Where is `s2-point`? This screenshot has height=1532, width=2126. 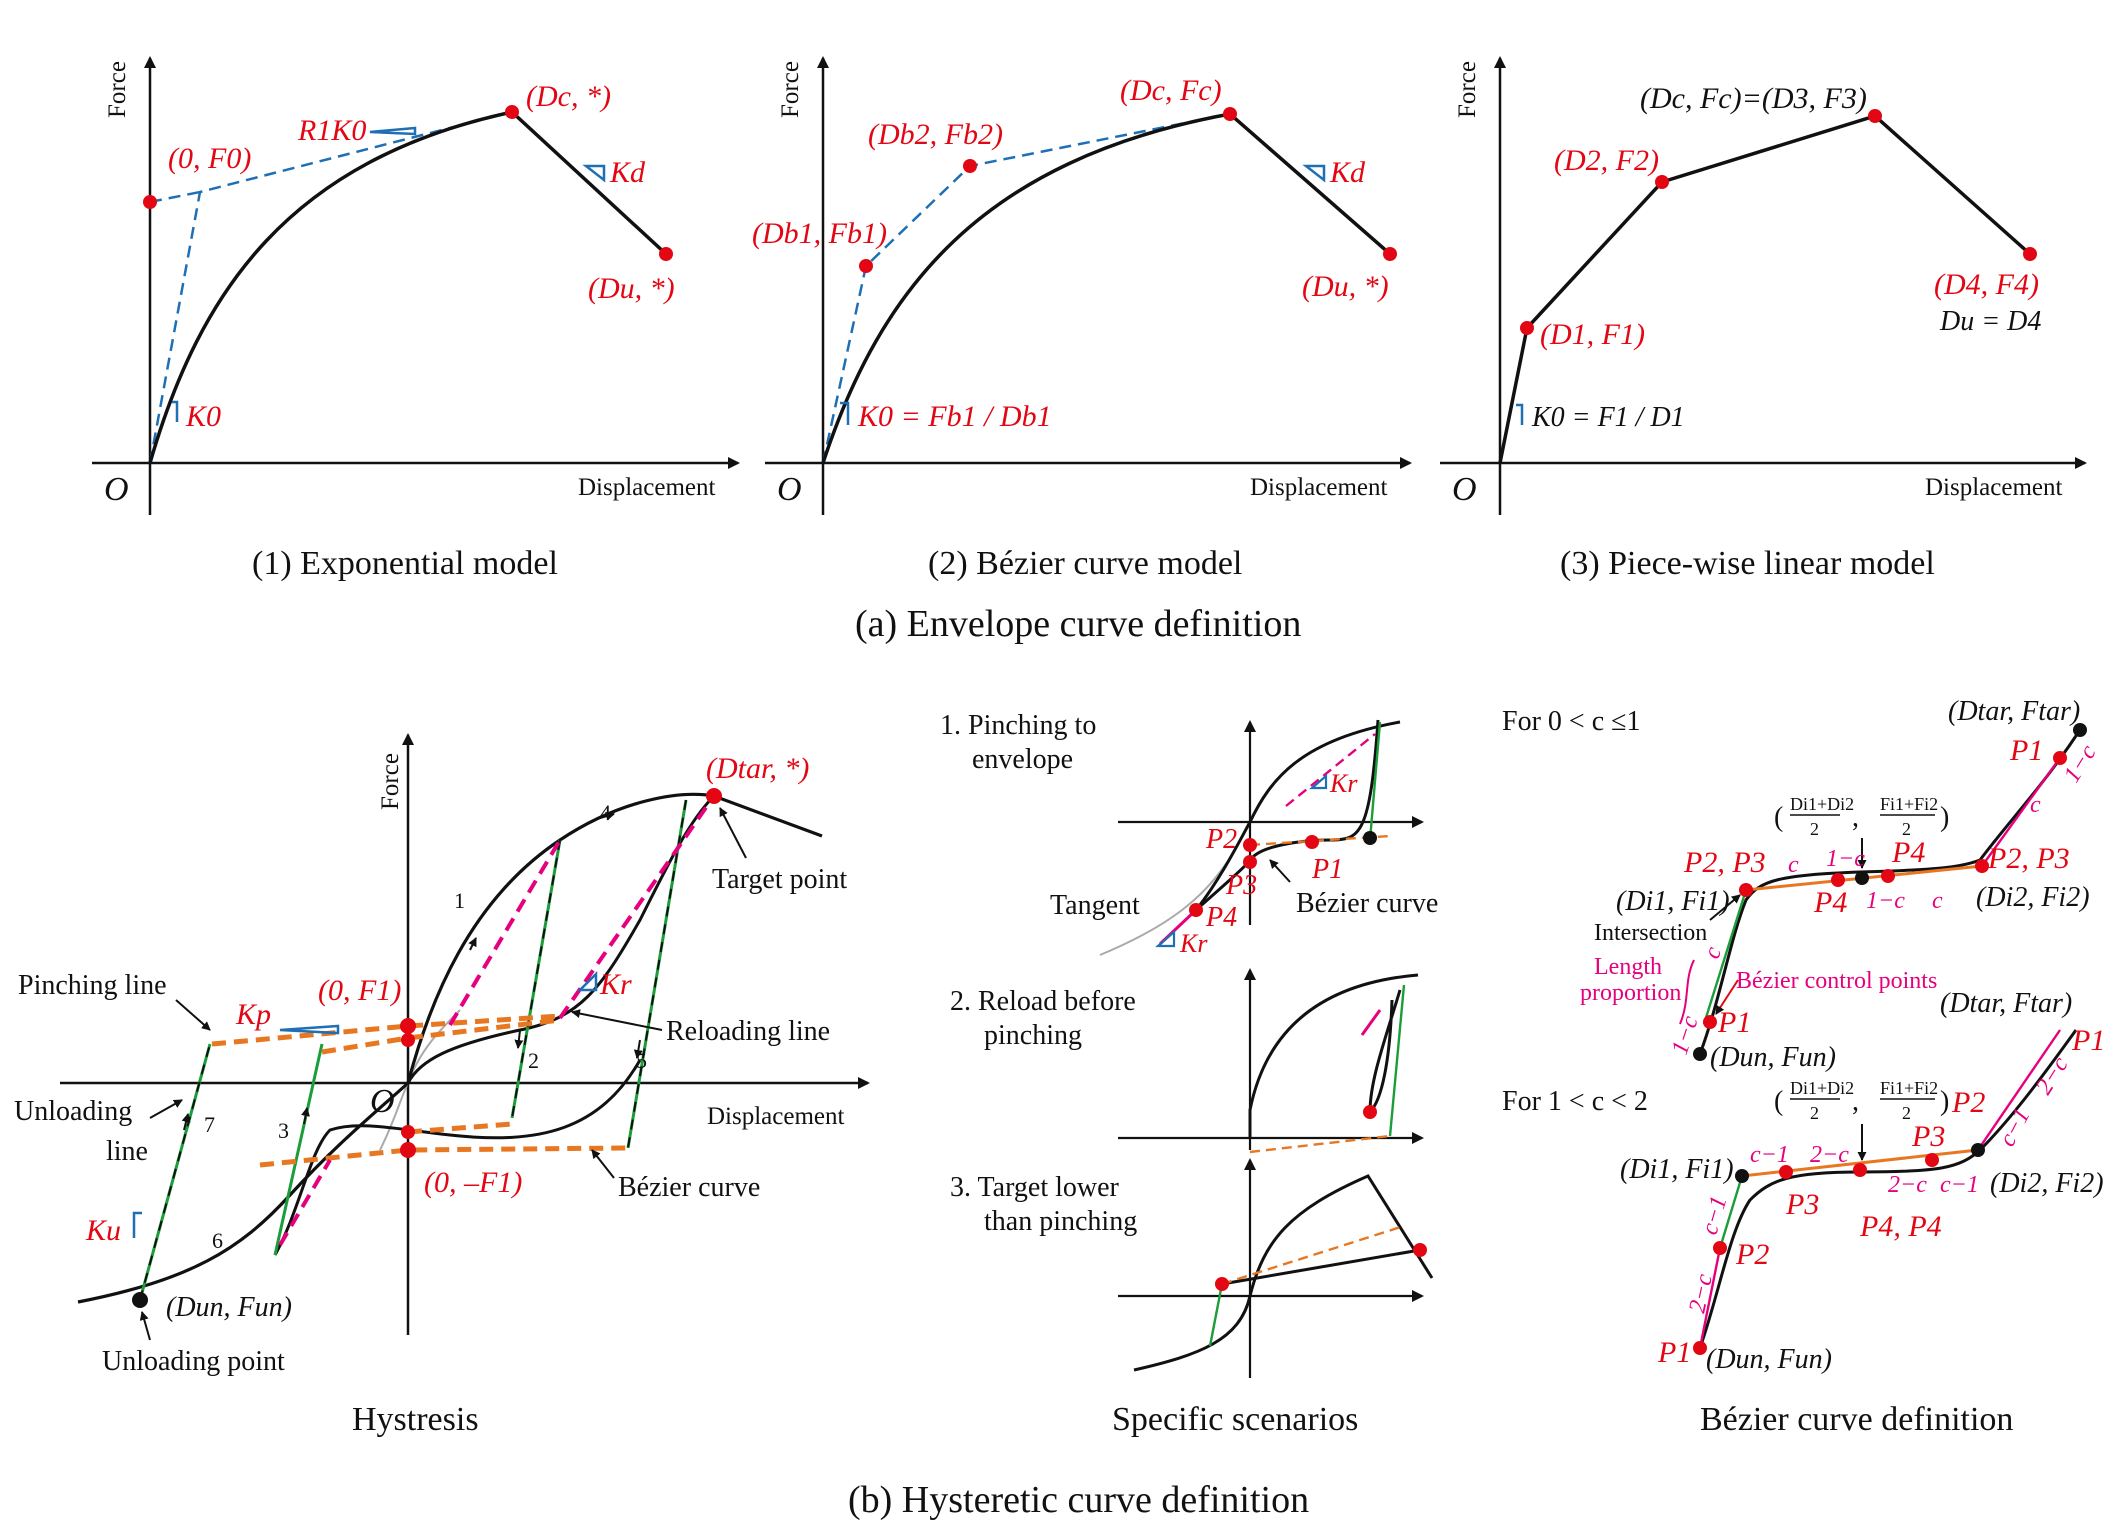 s2-point is located at coordinates (1370, 1112).